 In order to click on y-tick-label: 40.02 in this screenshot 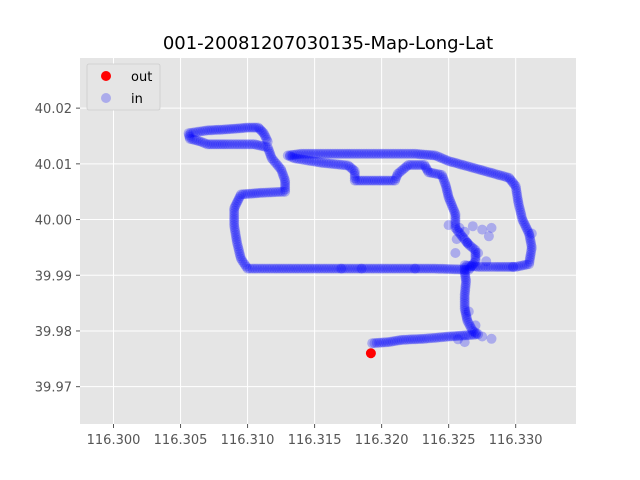, I will do `click(53, 109)`.